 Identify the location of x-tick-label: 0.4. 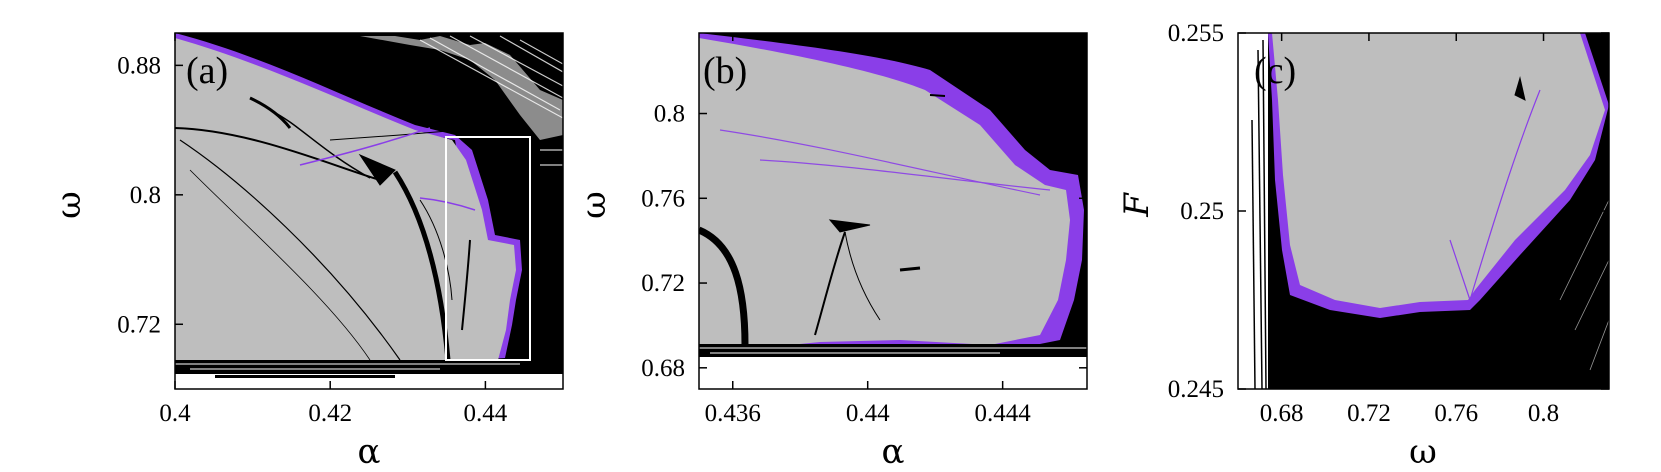
(175, 413).